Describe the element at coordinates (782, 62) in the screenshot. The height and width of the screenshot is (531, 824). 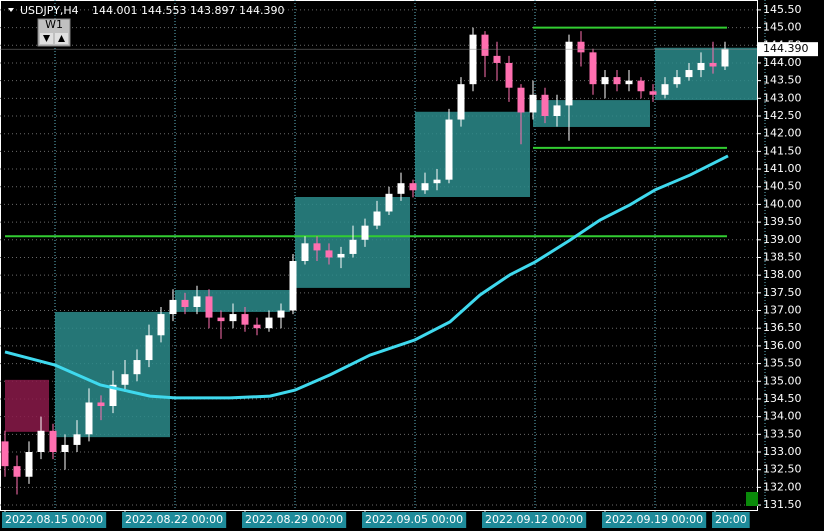
I see `y-tick-label: 144.00` at that location.